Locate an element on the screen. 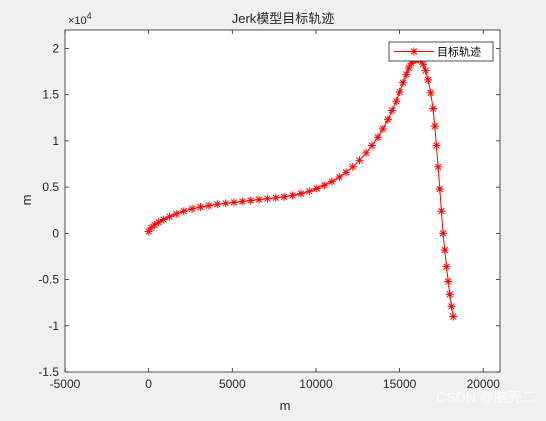  y-exponent-label: ×10⁴ is located at coordinates (80, 19).